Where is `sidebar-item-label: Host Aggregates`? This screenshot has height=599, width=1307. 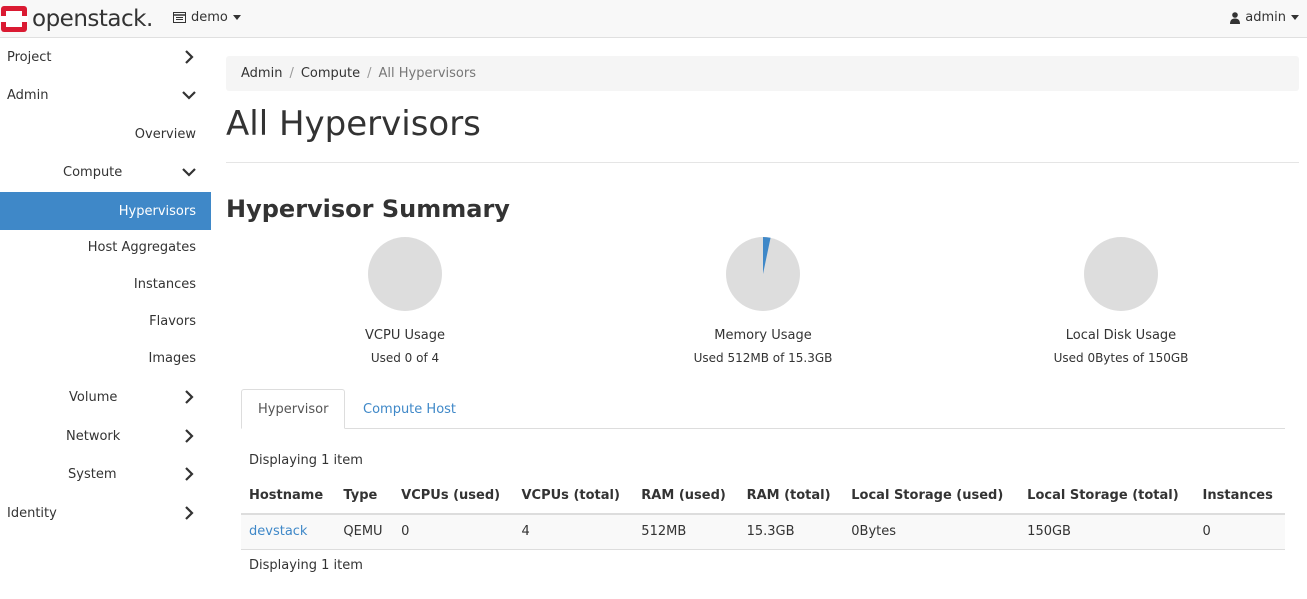 sidebar-item-label: Host Aggregates is located at coordinates (141, 247).